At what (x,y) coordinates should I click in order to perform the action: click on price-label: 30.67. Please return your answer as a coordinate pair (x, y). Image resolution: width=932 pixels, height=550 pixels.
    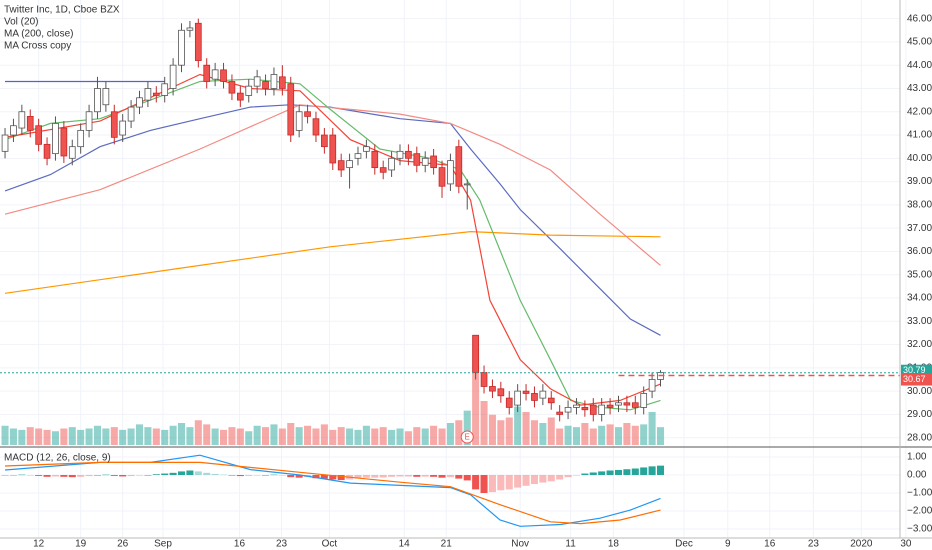
    Looking at the image, I should click on (914, 379).